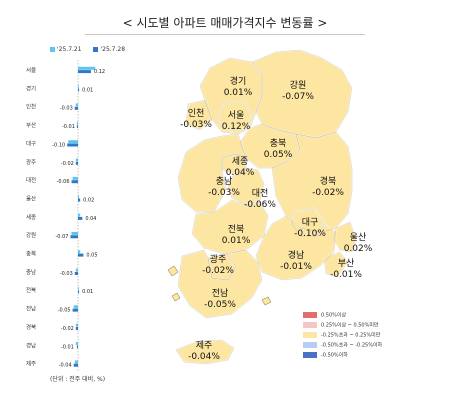 Image resolution: width=450 pixels, height=407 pixels. What do you see at coordinates (31, 88) in the screenshot?
I see `category-label: 경기` at bounding box center [31, 88].